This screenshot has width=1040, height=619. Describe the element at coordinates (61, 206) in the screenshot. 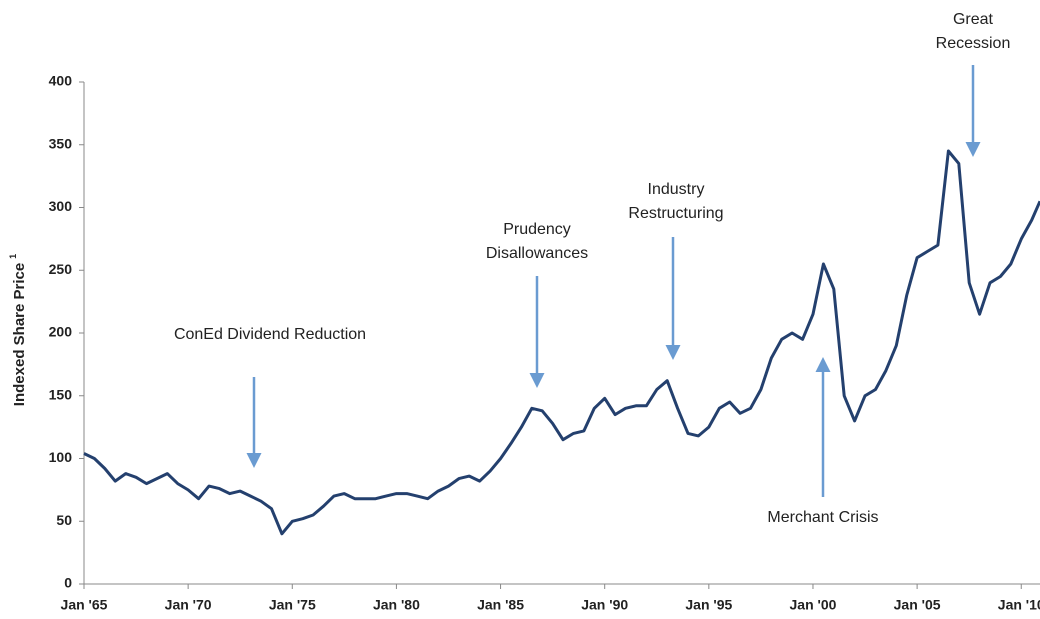

I see `y-tick-label: 300` at that location.